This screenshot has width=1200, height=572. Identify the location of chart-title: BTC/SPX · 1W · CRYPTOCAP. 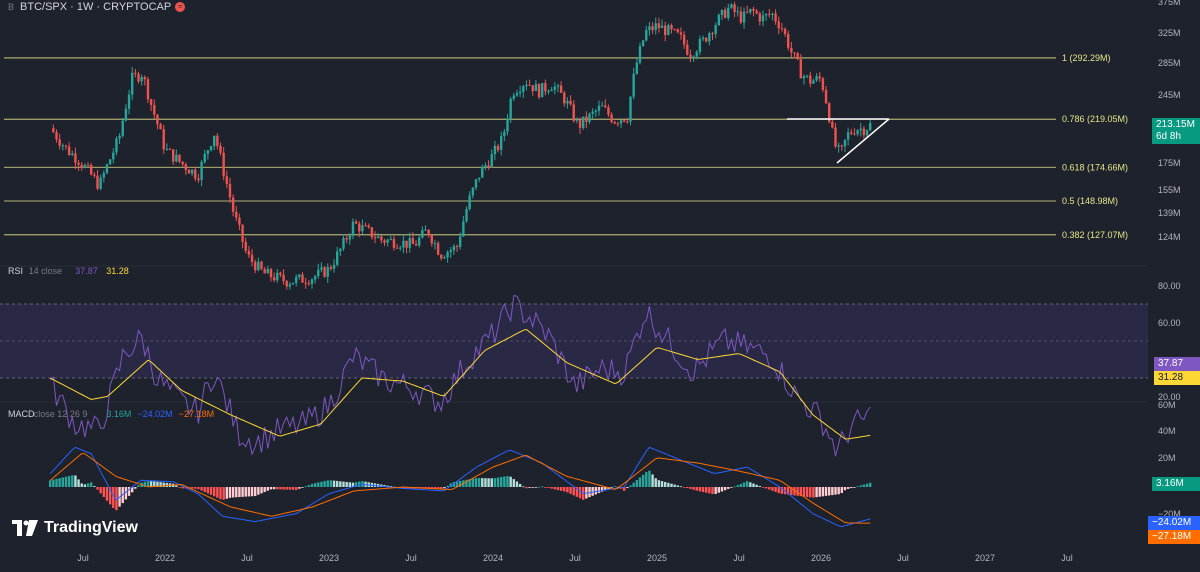
(96, 7).